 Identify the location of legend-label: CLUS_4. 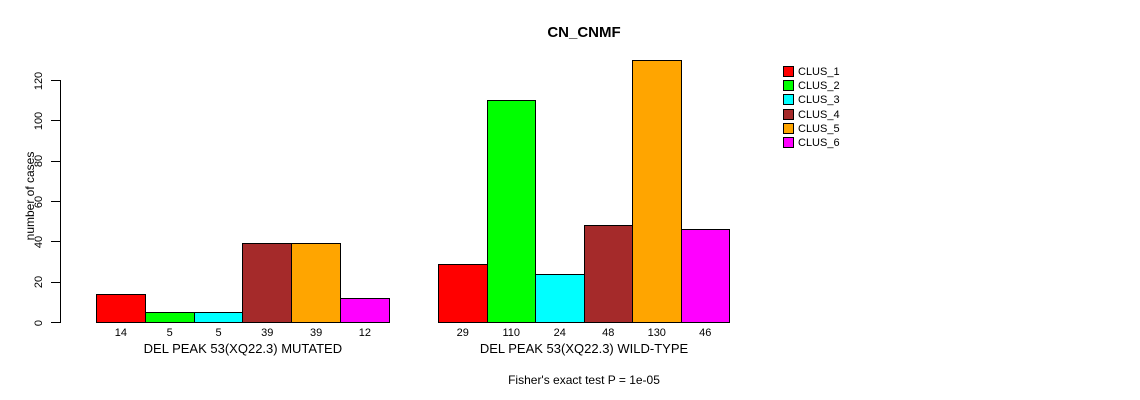
(819, 114).